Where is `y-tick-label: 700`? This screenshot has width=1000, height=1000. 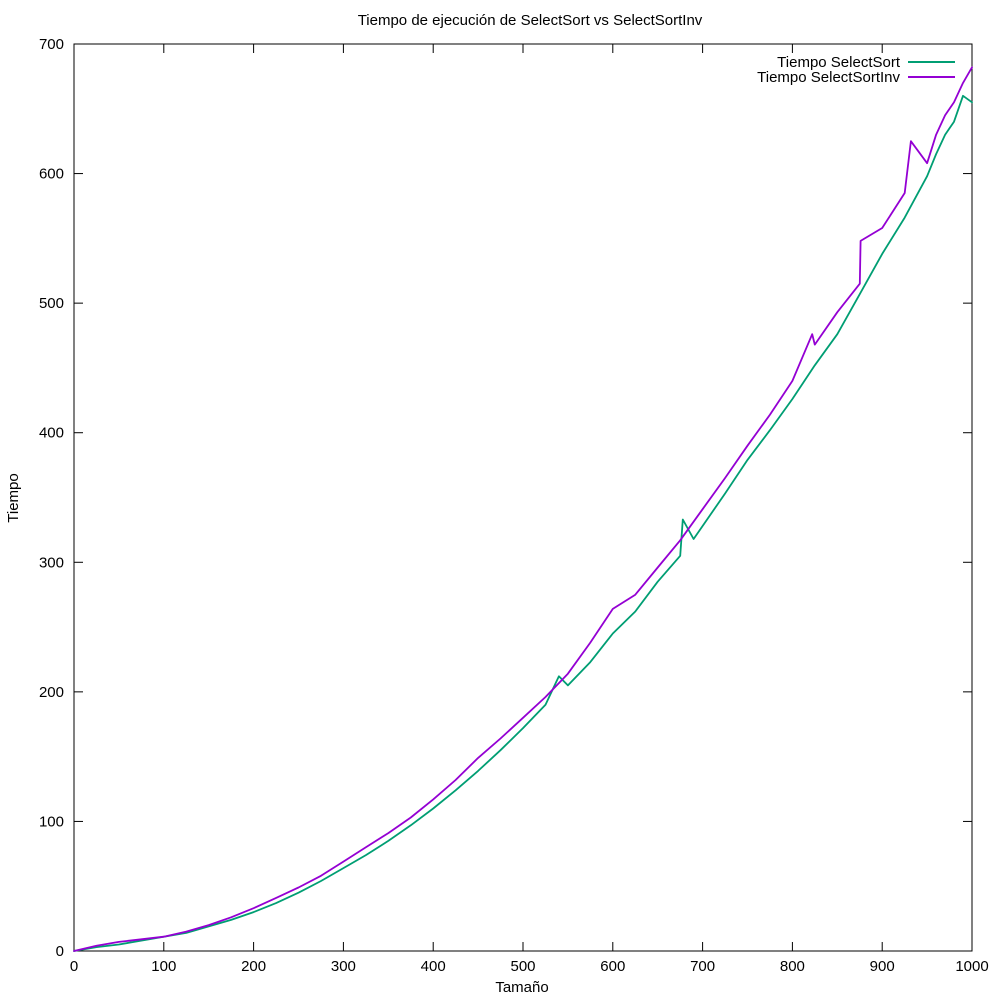 y-tick-label: 700 is located at coordinates (51, 44).